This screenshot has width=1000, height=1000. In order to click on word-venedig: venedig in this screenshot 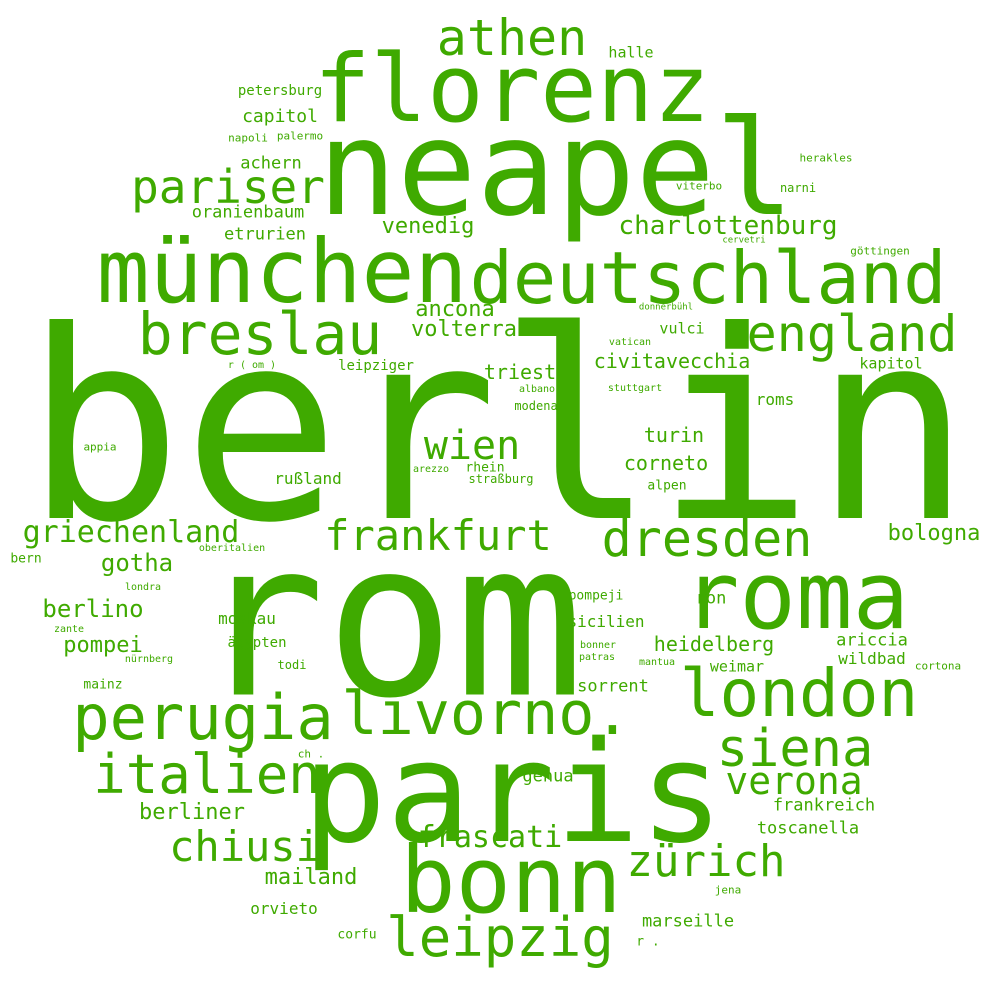, I will do `click(428, 226)`.